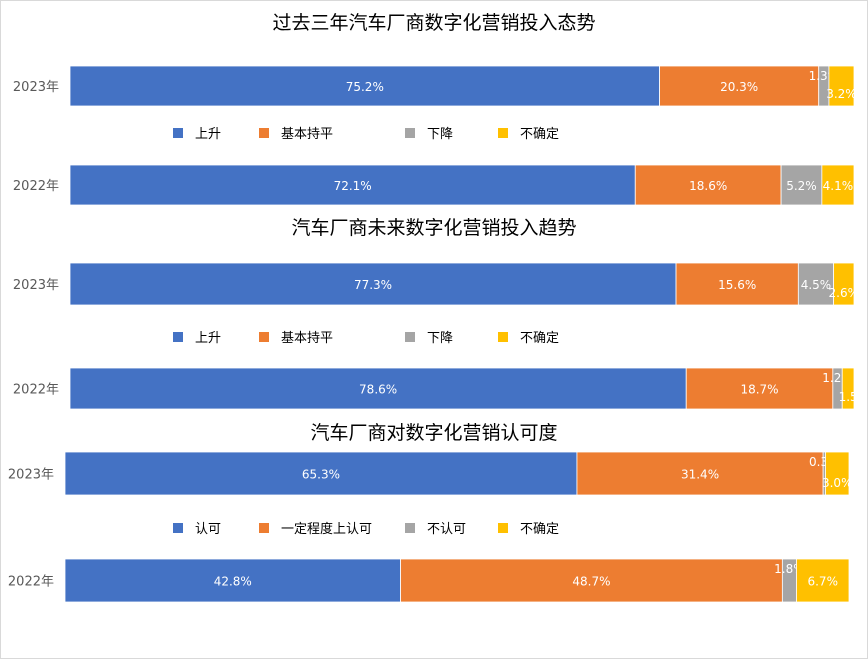 The height and width of the screenshot is (662, 868). I want to click on chart-2-data-label: 78.6%, so click(378, 390).